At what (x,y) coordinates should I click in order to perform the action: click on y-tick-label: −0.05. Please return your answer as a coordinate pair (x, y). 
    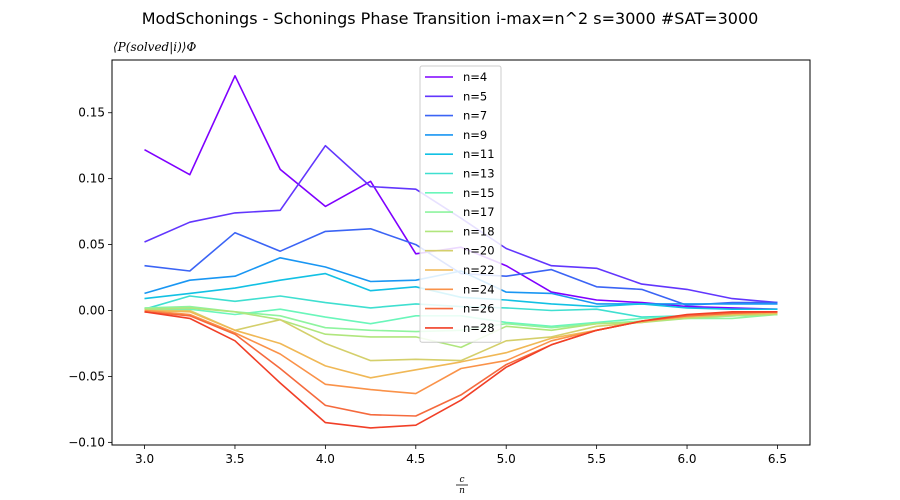
    Looking at the image, I should click on (86, 376).